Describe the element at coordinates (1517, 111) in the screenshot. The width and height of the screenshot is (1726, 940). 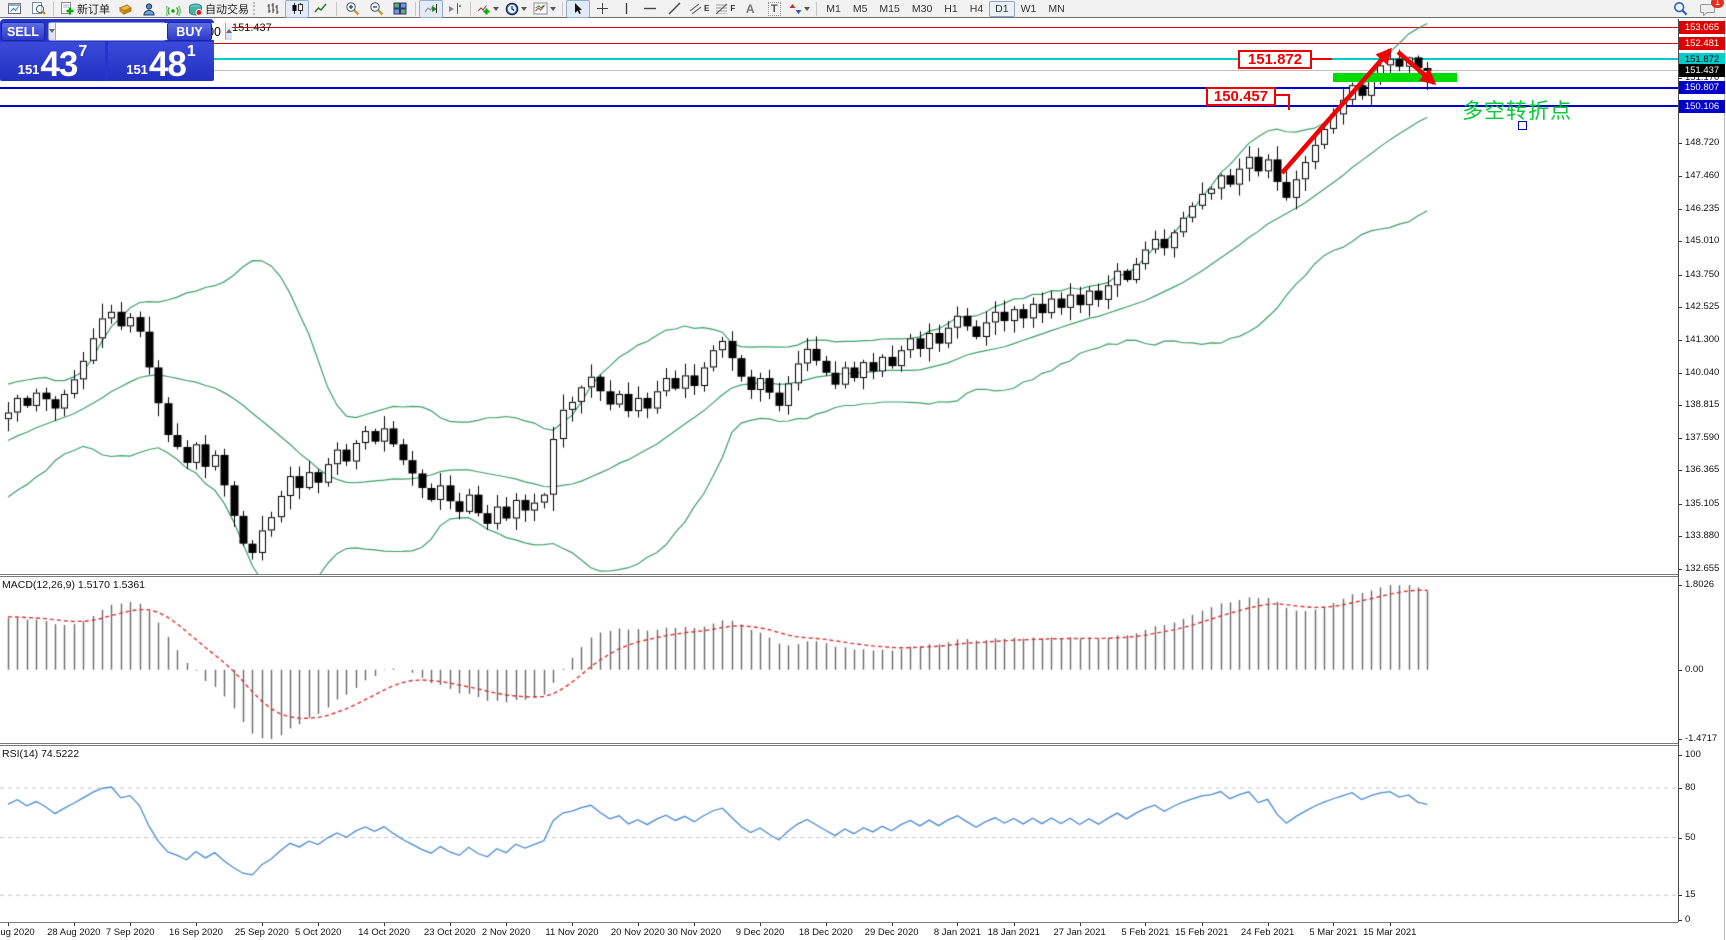
I see `turning-point-annotation: 多空转折点` at that location.